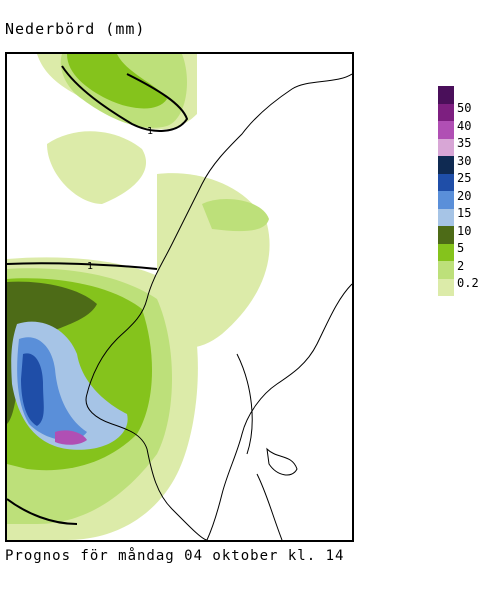  I want to click on precip-area-moderate, so click(235, 215).